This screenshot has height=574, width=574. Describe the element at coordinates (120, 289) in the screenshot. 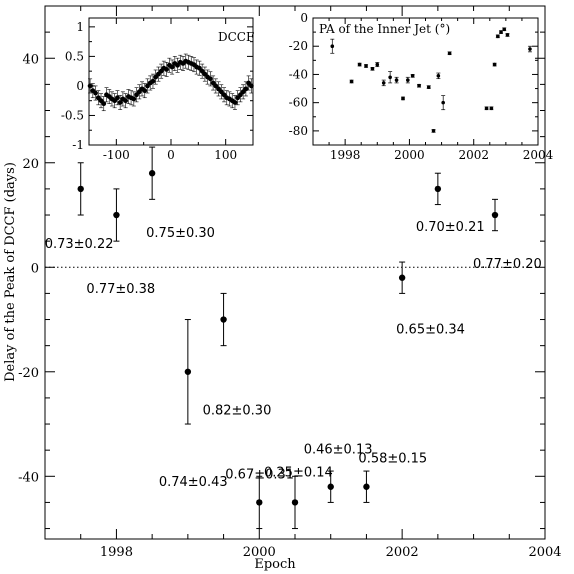

I see `data-label: 0.77±0.38` at that location.